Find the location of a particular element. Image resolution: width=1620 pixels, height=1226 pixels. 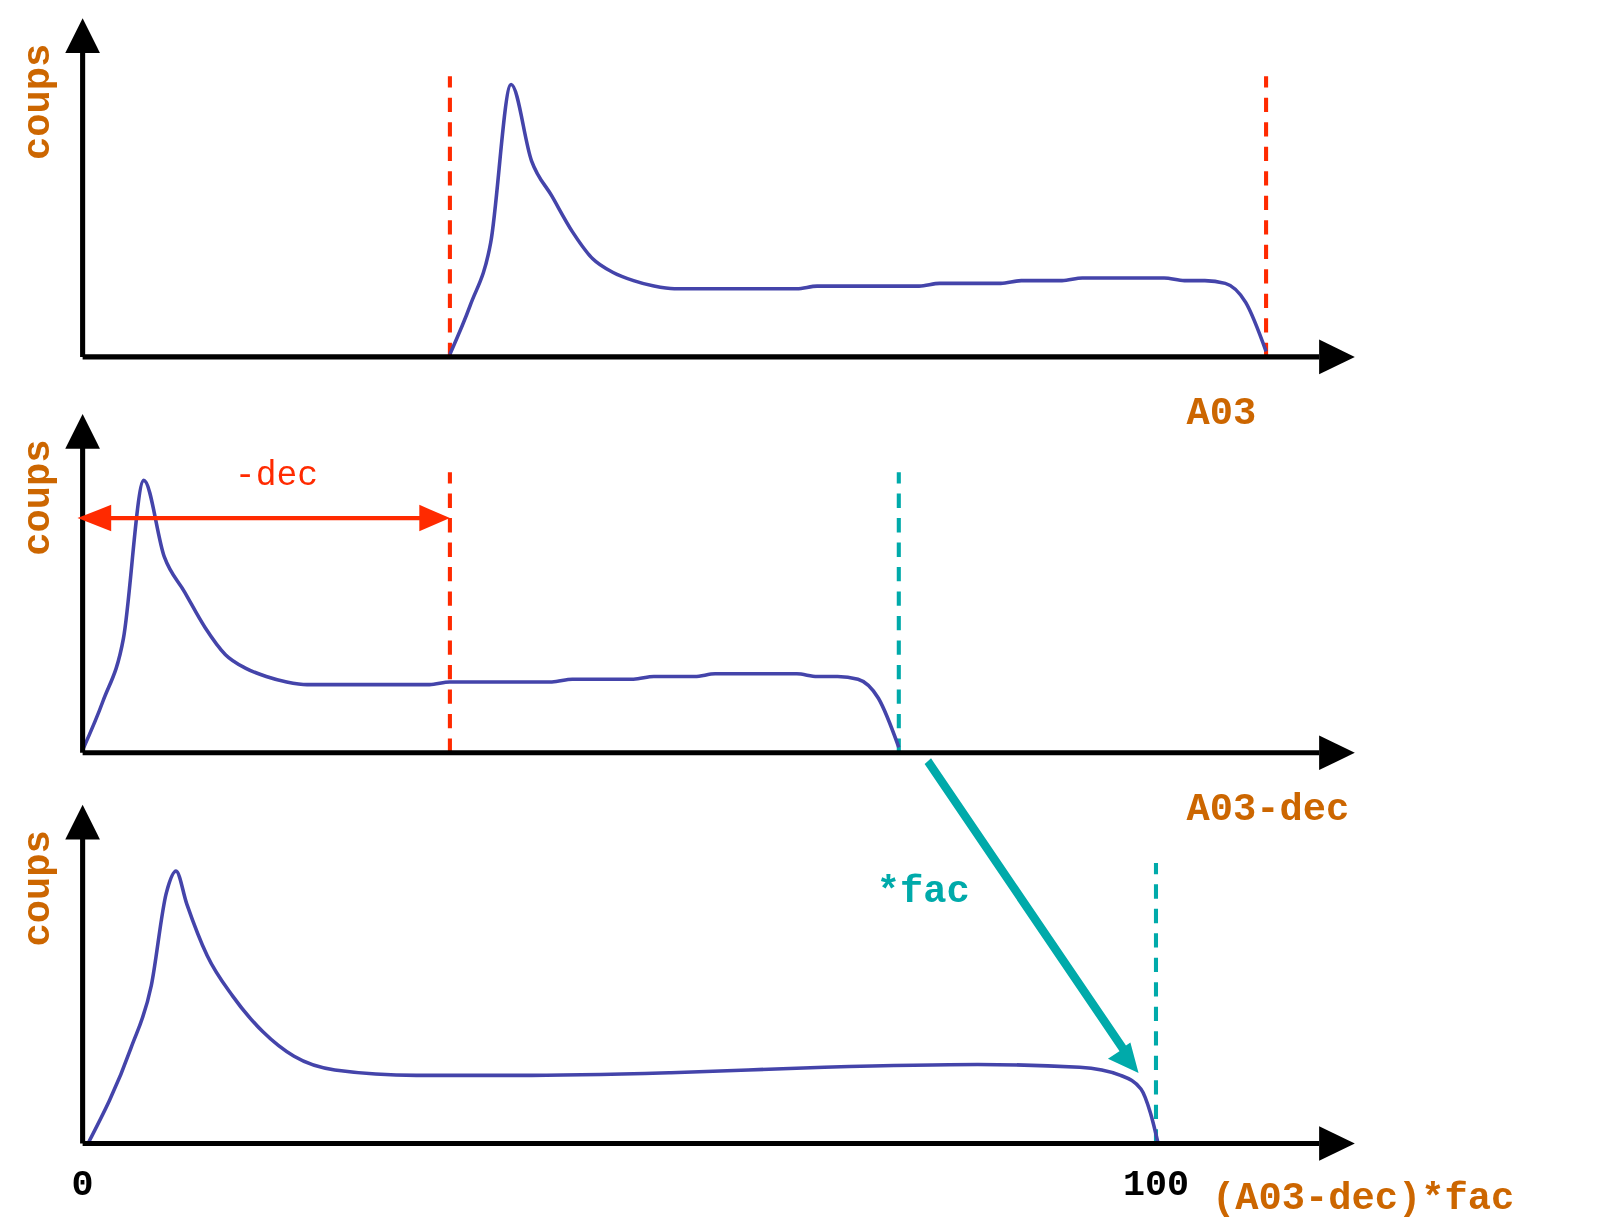

x-axis-title: A03-dec is located at coordinates (1268, 810).